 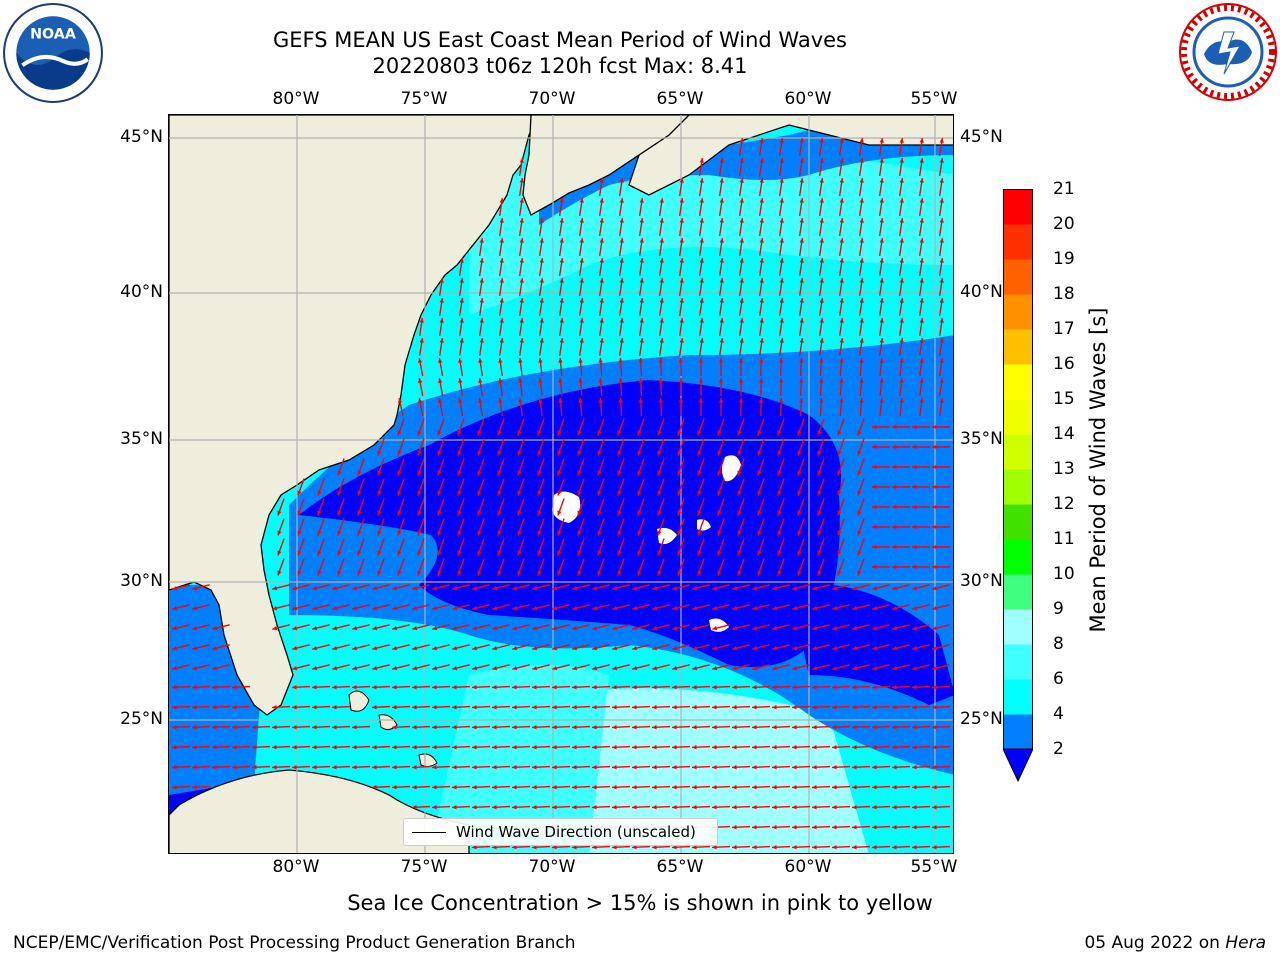 What do you see at coordinates (981, 439) in the screenshot?
I see `lat-tick-right: 35°N` at bounding box center [981, 439].